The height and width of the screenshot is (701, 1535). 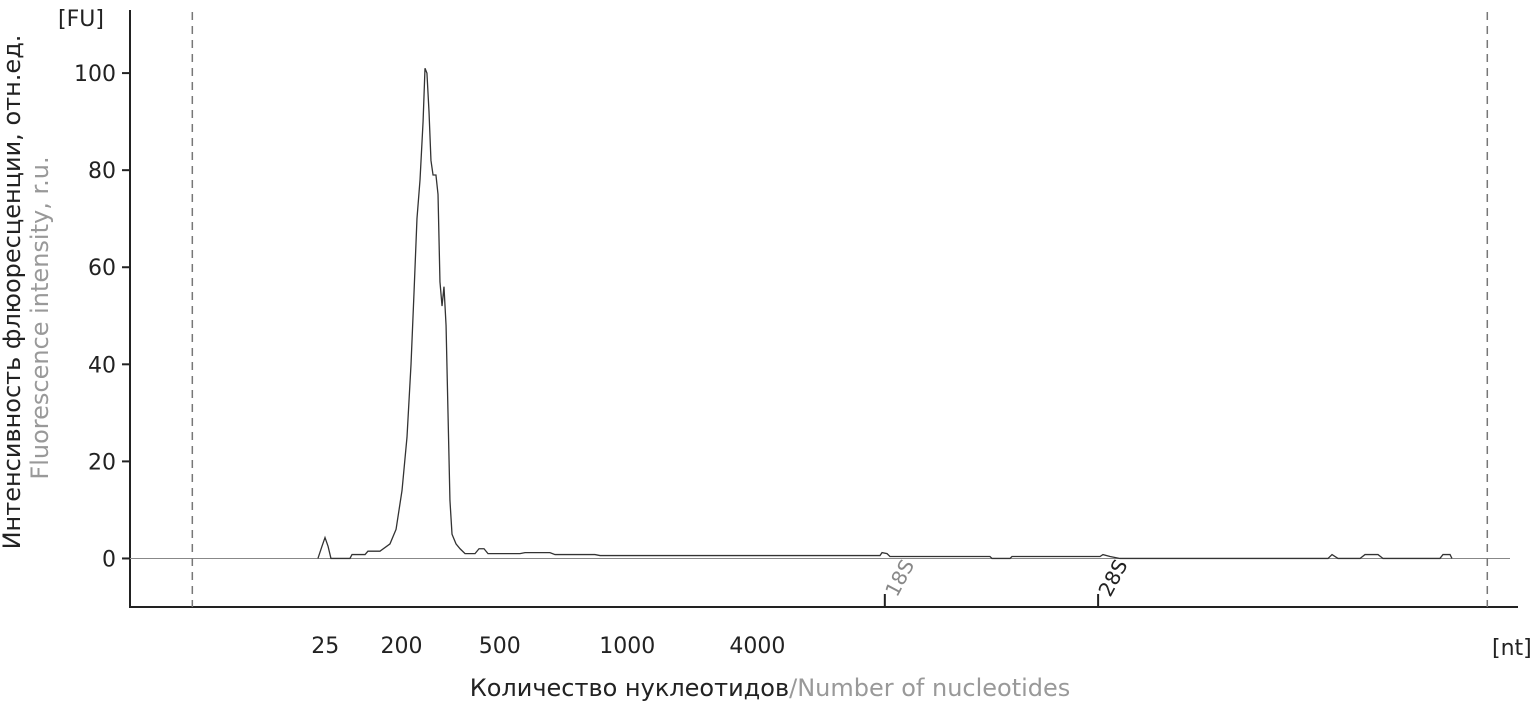 I want to click on y-title-en: Fluorescence intensity, r.u., so click(x=40, y=317).